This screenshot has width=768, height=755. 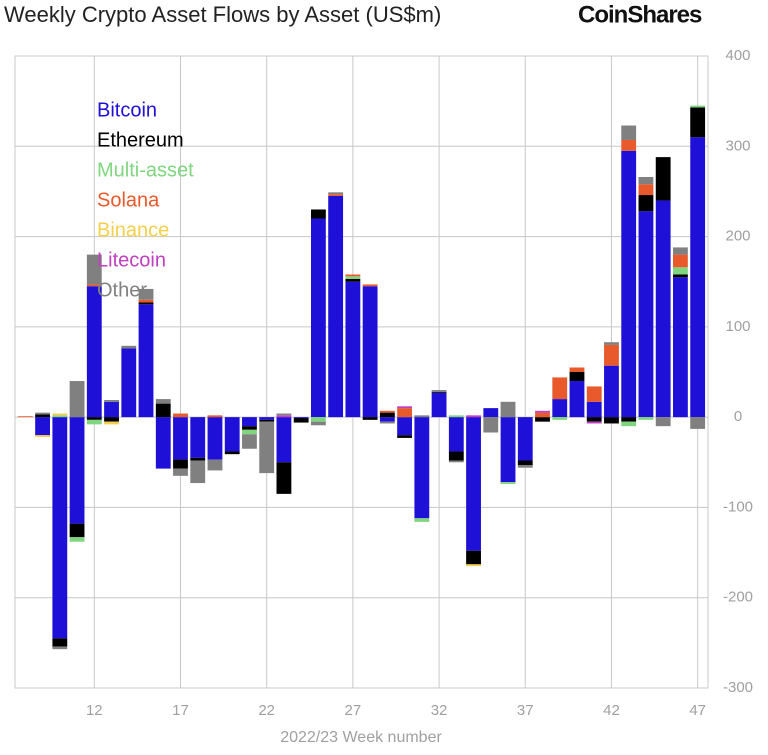 What do you see at coordinates (525, 710) in the screenshot?
I see `x-tick-label: 37` at bounding box center [525, 710].